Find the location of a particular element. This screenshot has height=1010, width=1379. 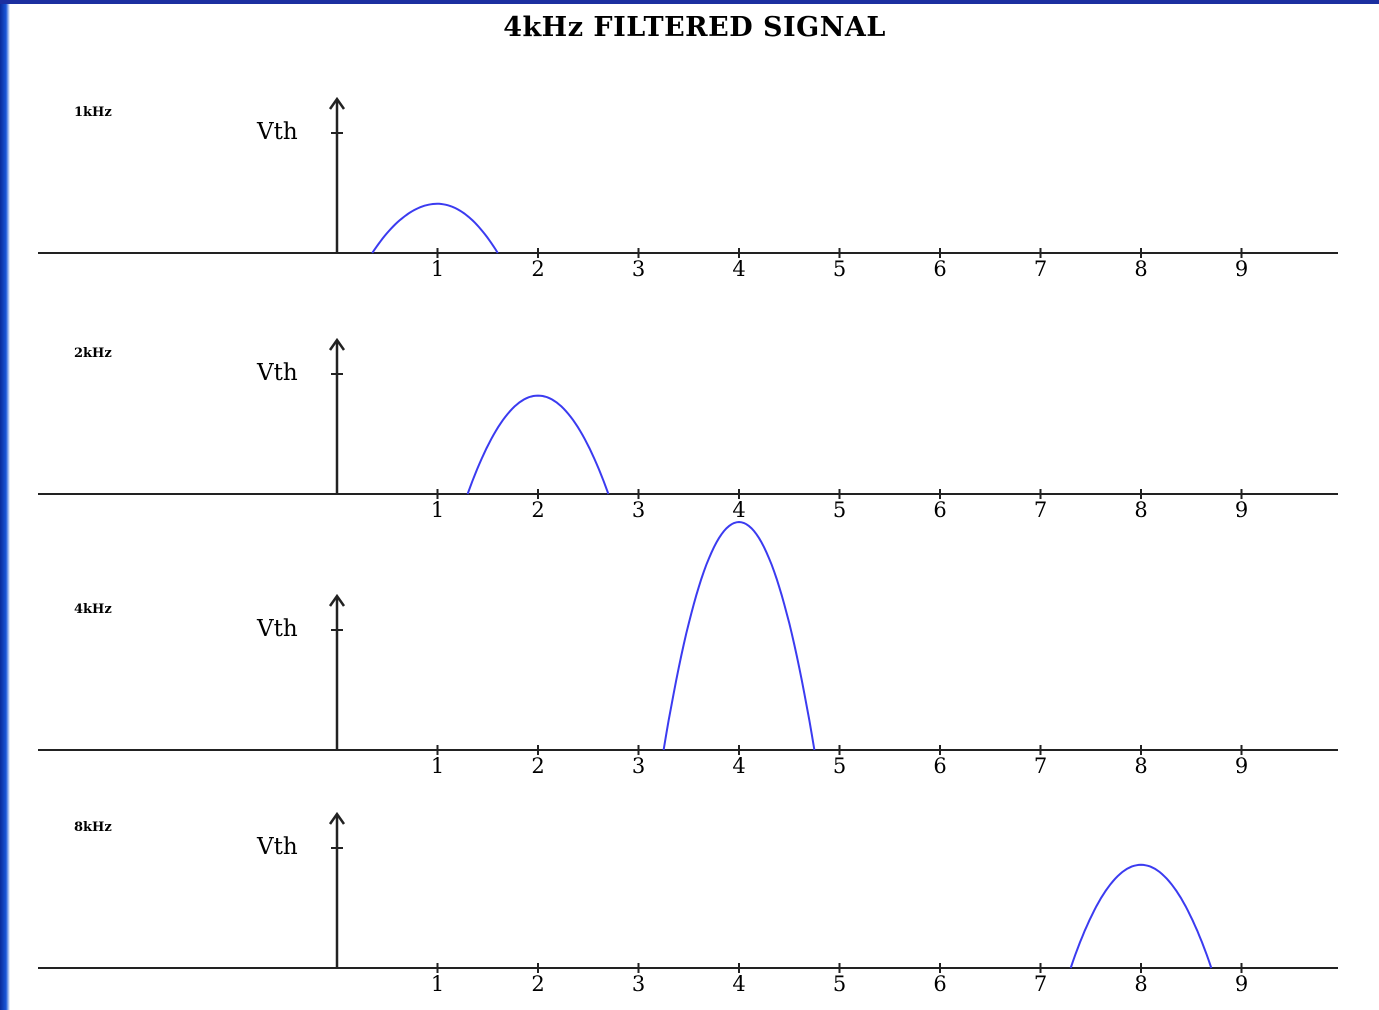

top-frame-bar is located at coordinates (689, 2).